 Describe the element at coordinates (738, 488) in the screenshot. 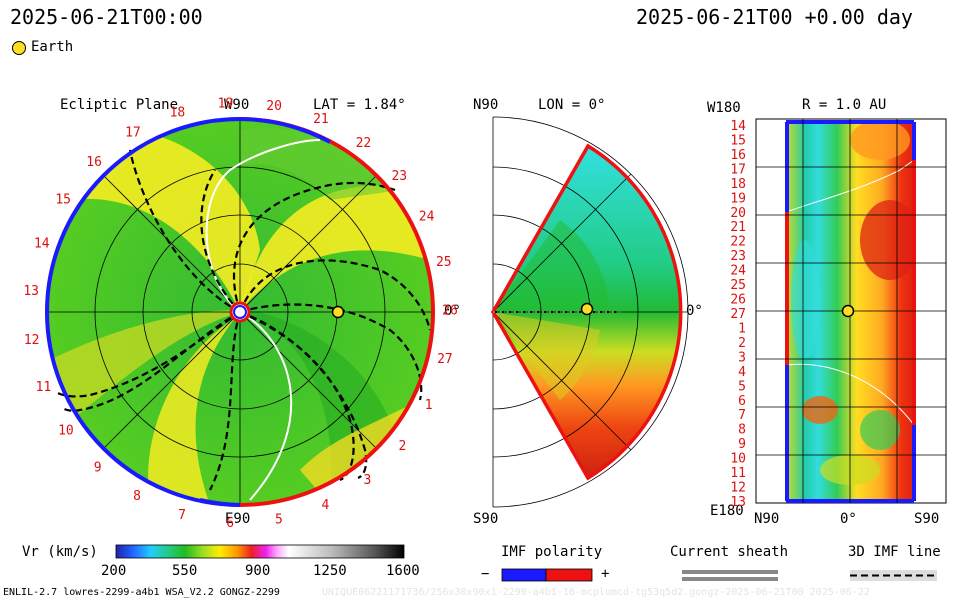

I see `r-y-label-12: 12` at that location.